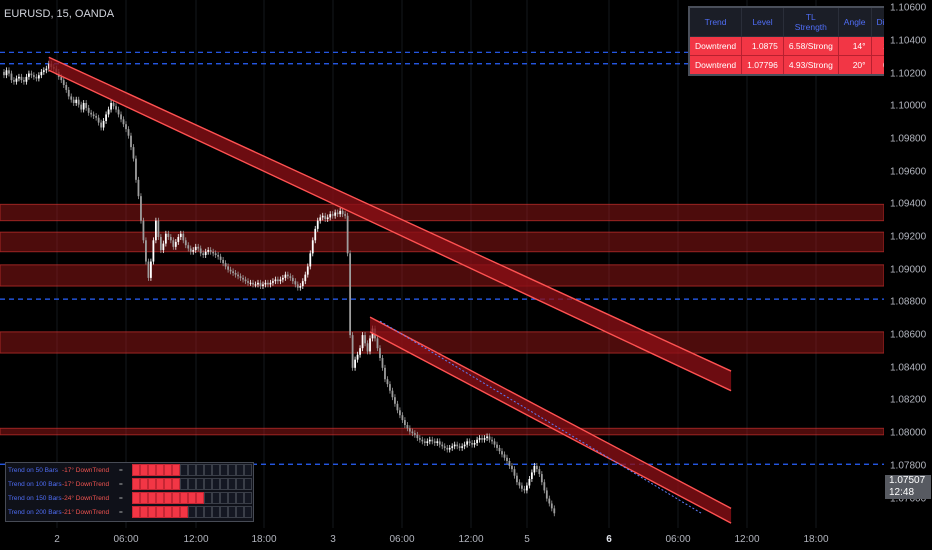 The image size is (932, 550). I want to click on price-tick-label: 1.08600, so click(908, 335).